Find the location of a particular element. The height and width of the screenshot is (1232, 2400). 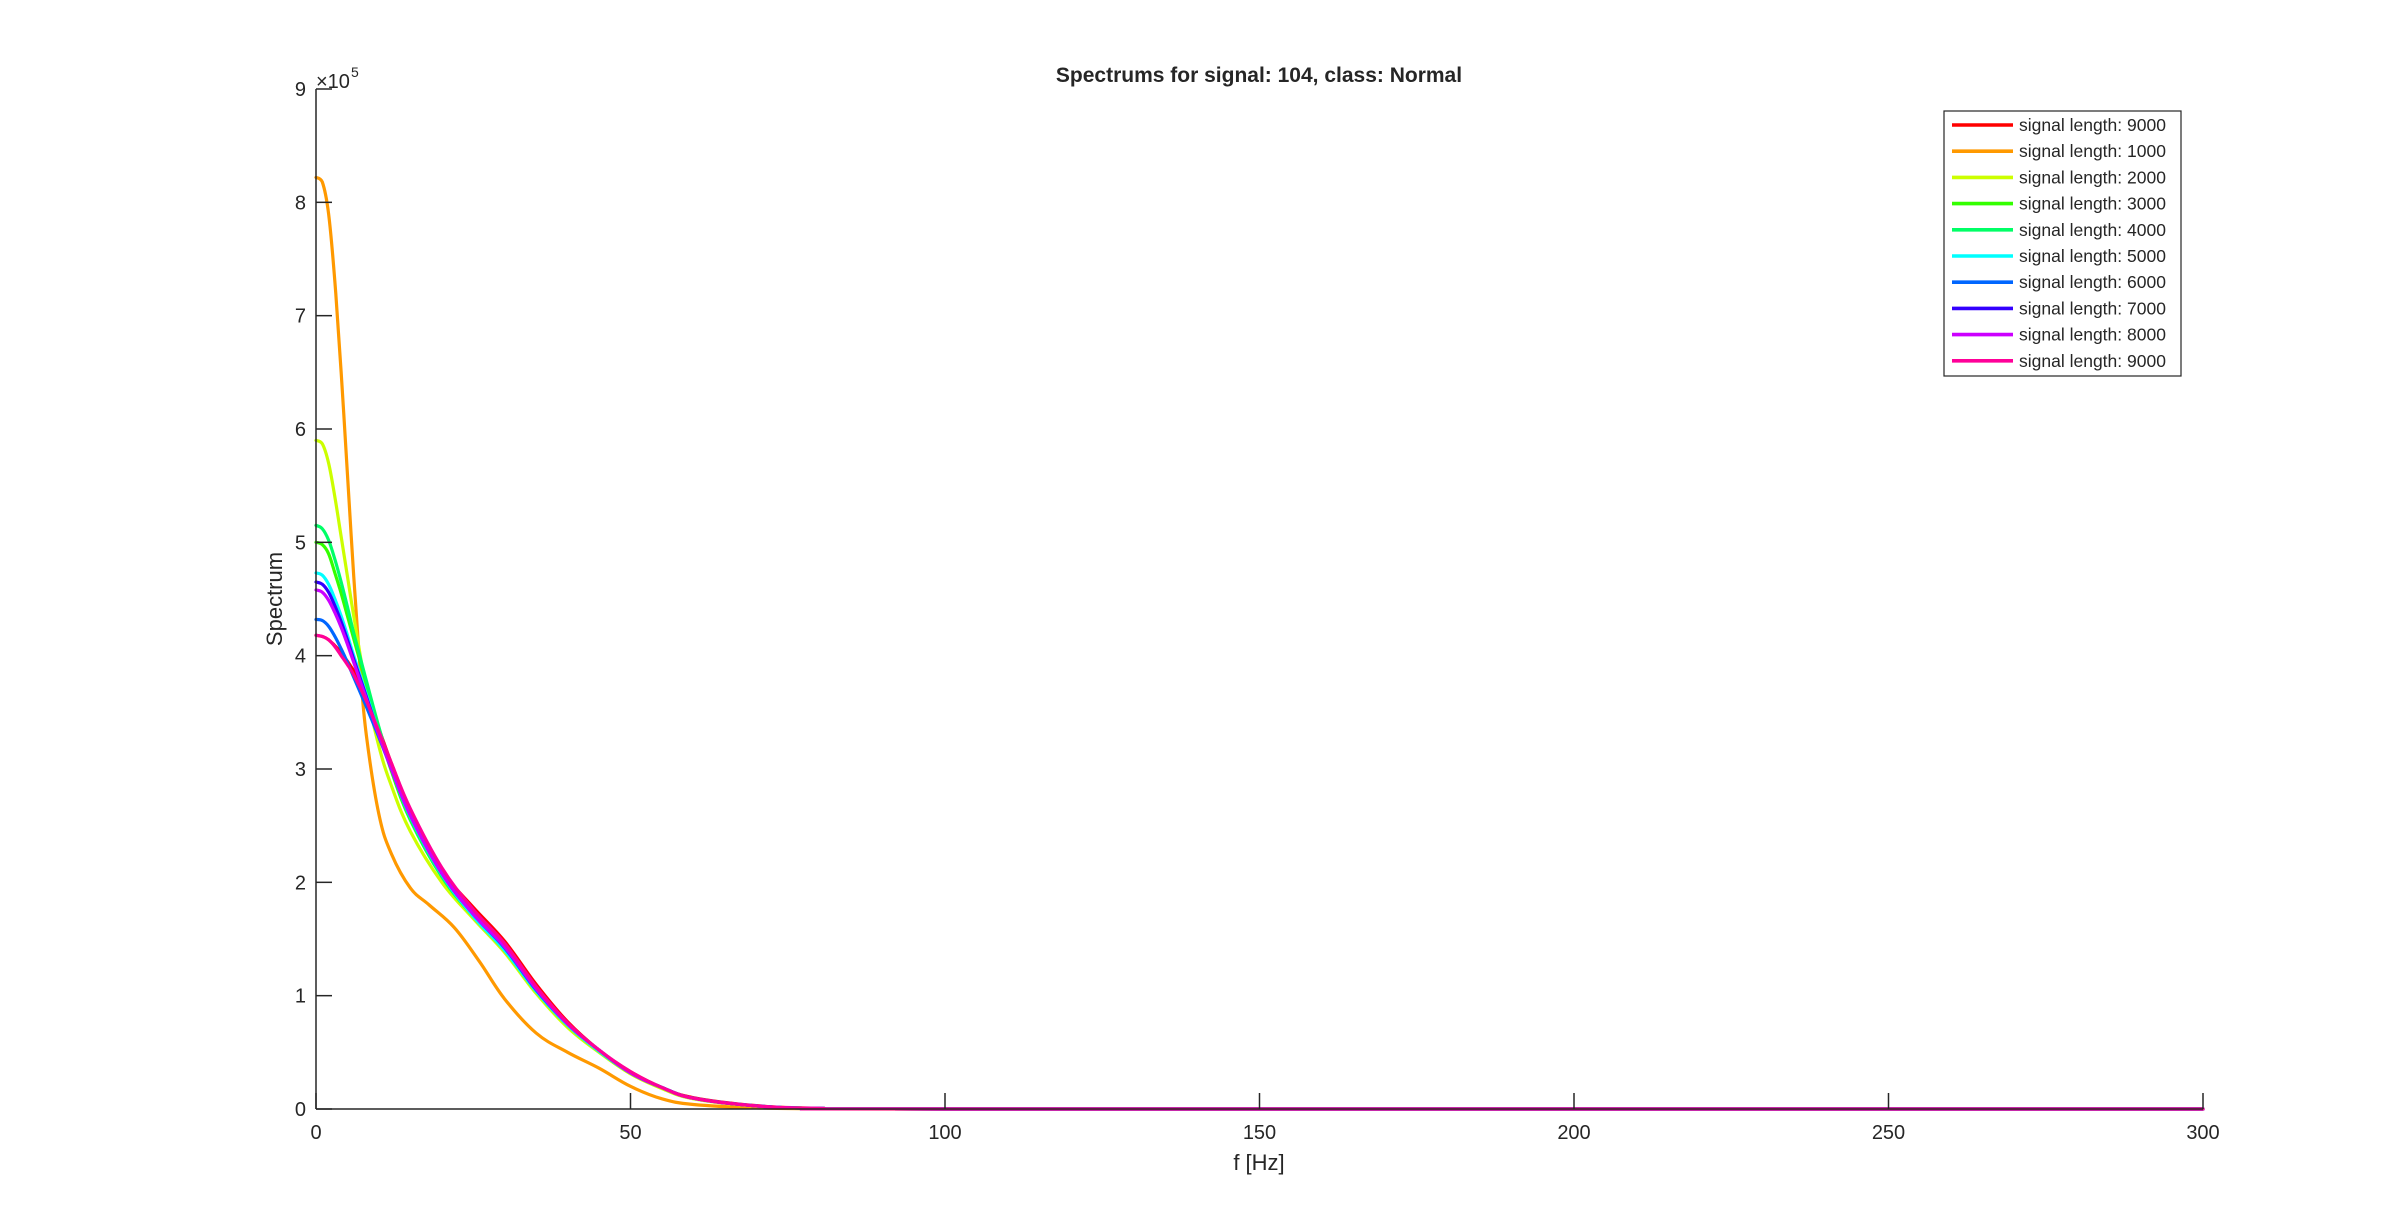

y-exponent-power: 5 is located at coordinates (355, 72).